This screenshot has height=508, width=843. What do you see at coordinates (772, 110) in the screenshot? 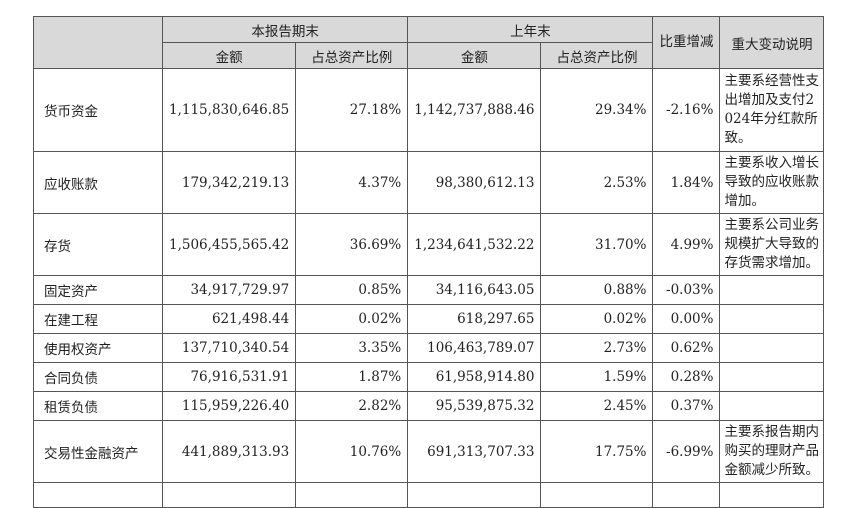
I see `change-note: 主要系经营性支出增加及支付2024年分红款所致。` at bounding box center [772, 110].